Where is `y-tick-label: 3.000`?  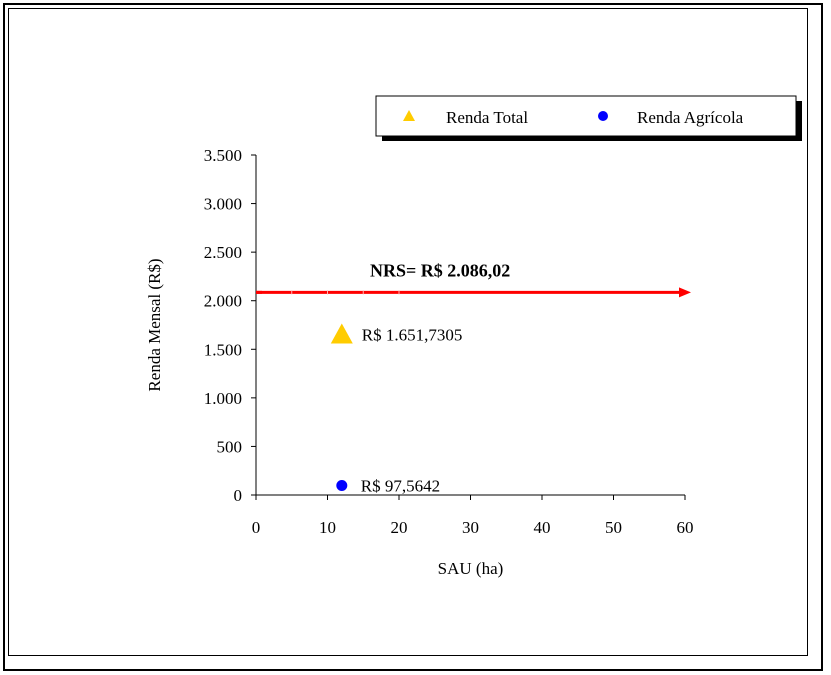 y-tick-label: 3.000 is located at coordinates (223, 204).